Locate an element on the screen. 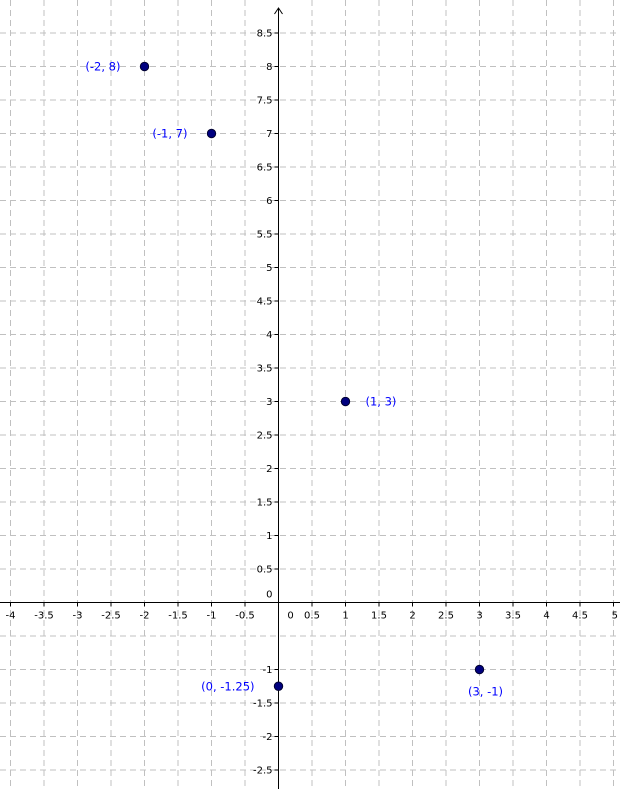  x-tick-label: 1.5 is located at coordinates (379, 616).